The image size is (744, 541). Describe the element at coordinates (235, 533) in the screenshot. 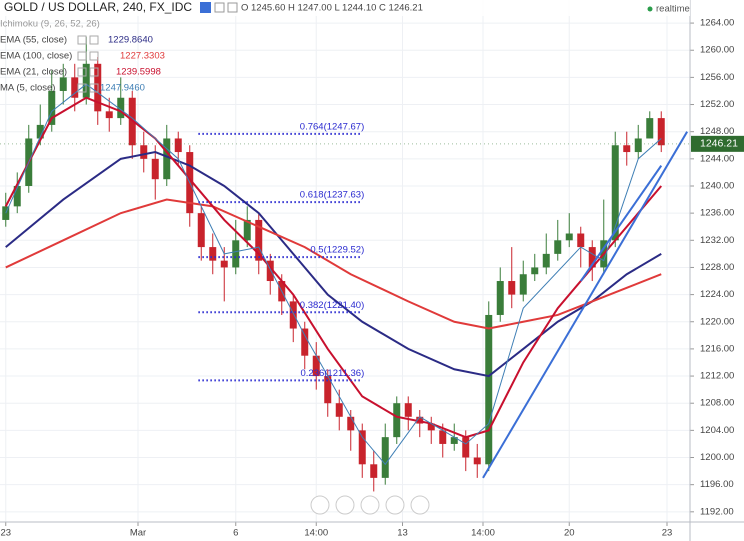

I see `x-tick-label: 6` at that location.